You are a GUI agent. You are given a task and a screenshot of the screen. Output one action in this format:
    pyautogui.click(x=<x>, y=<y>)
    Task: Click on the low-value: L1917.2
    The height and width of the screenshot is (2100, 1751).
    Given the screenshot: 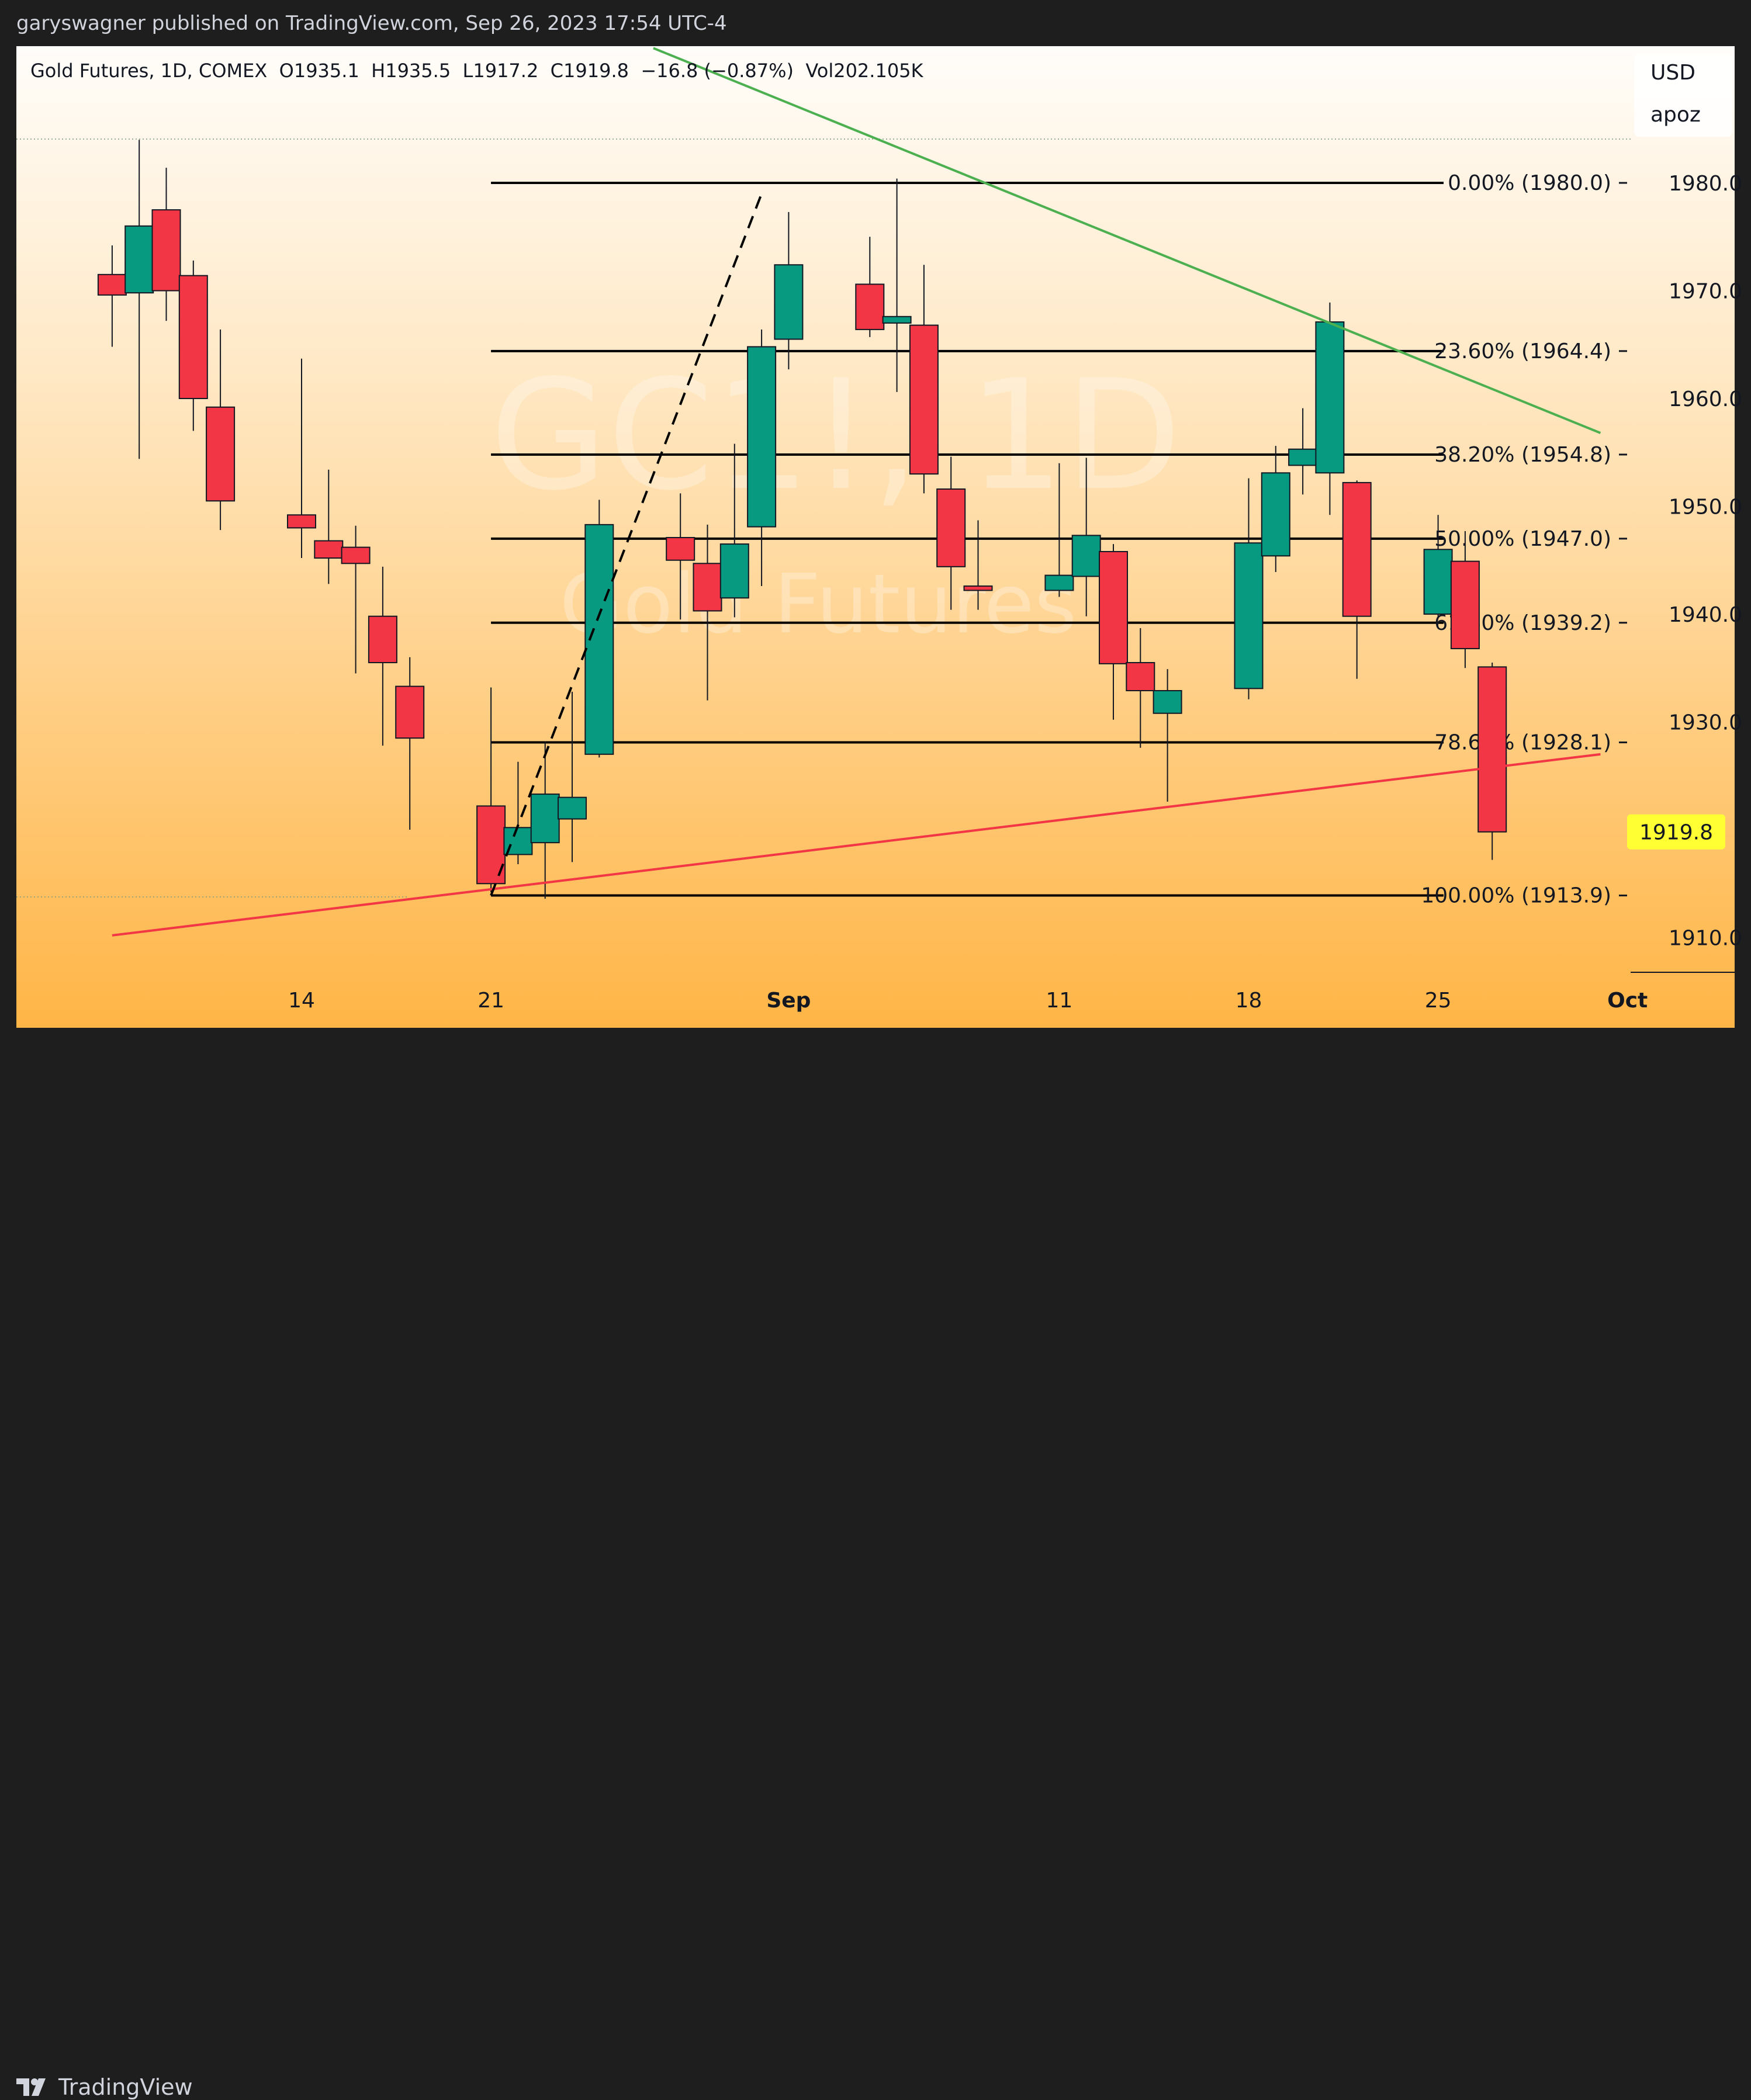 What is the action you would take?
    pyautogui.click(x=500, y=71)
    